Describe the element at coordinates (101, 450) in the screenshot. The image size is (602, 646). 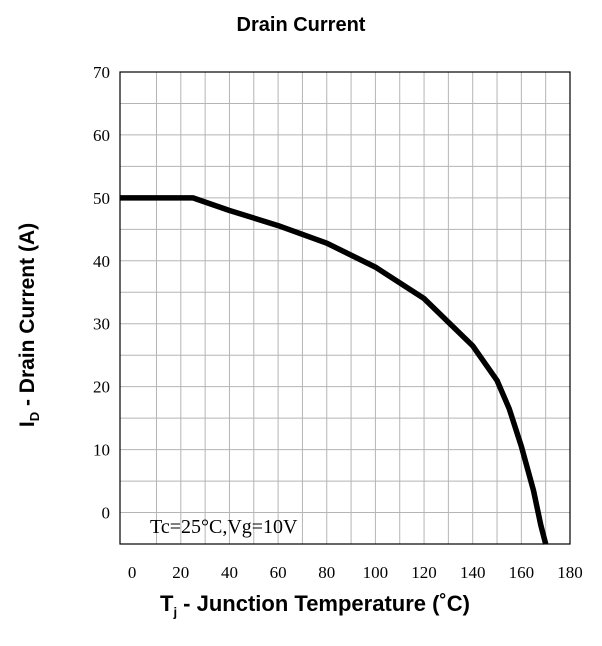
I see `y-tick-label: 10` at that location.